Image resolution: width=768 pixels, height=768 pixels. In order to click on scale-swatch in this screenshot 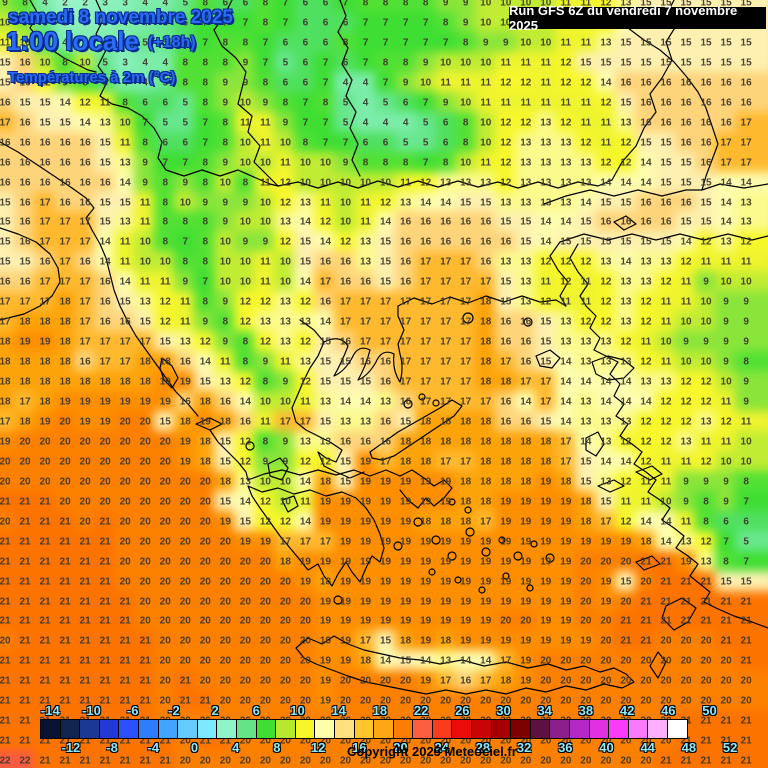, I will do `click(560, 729)`.